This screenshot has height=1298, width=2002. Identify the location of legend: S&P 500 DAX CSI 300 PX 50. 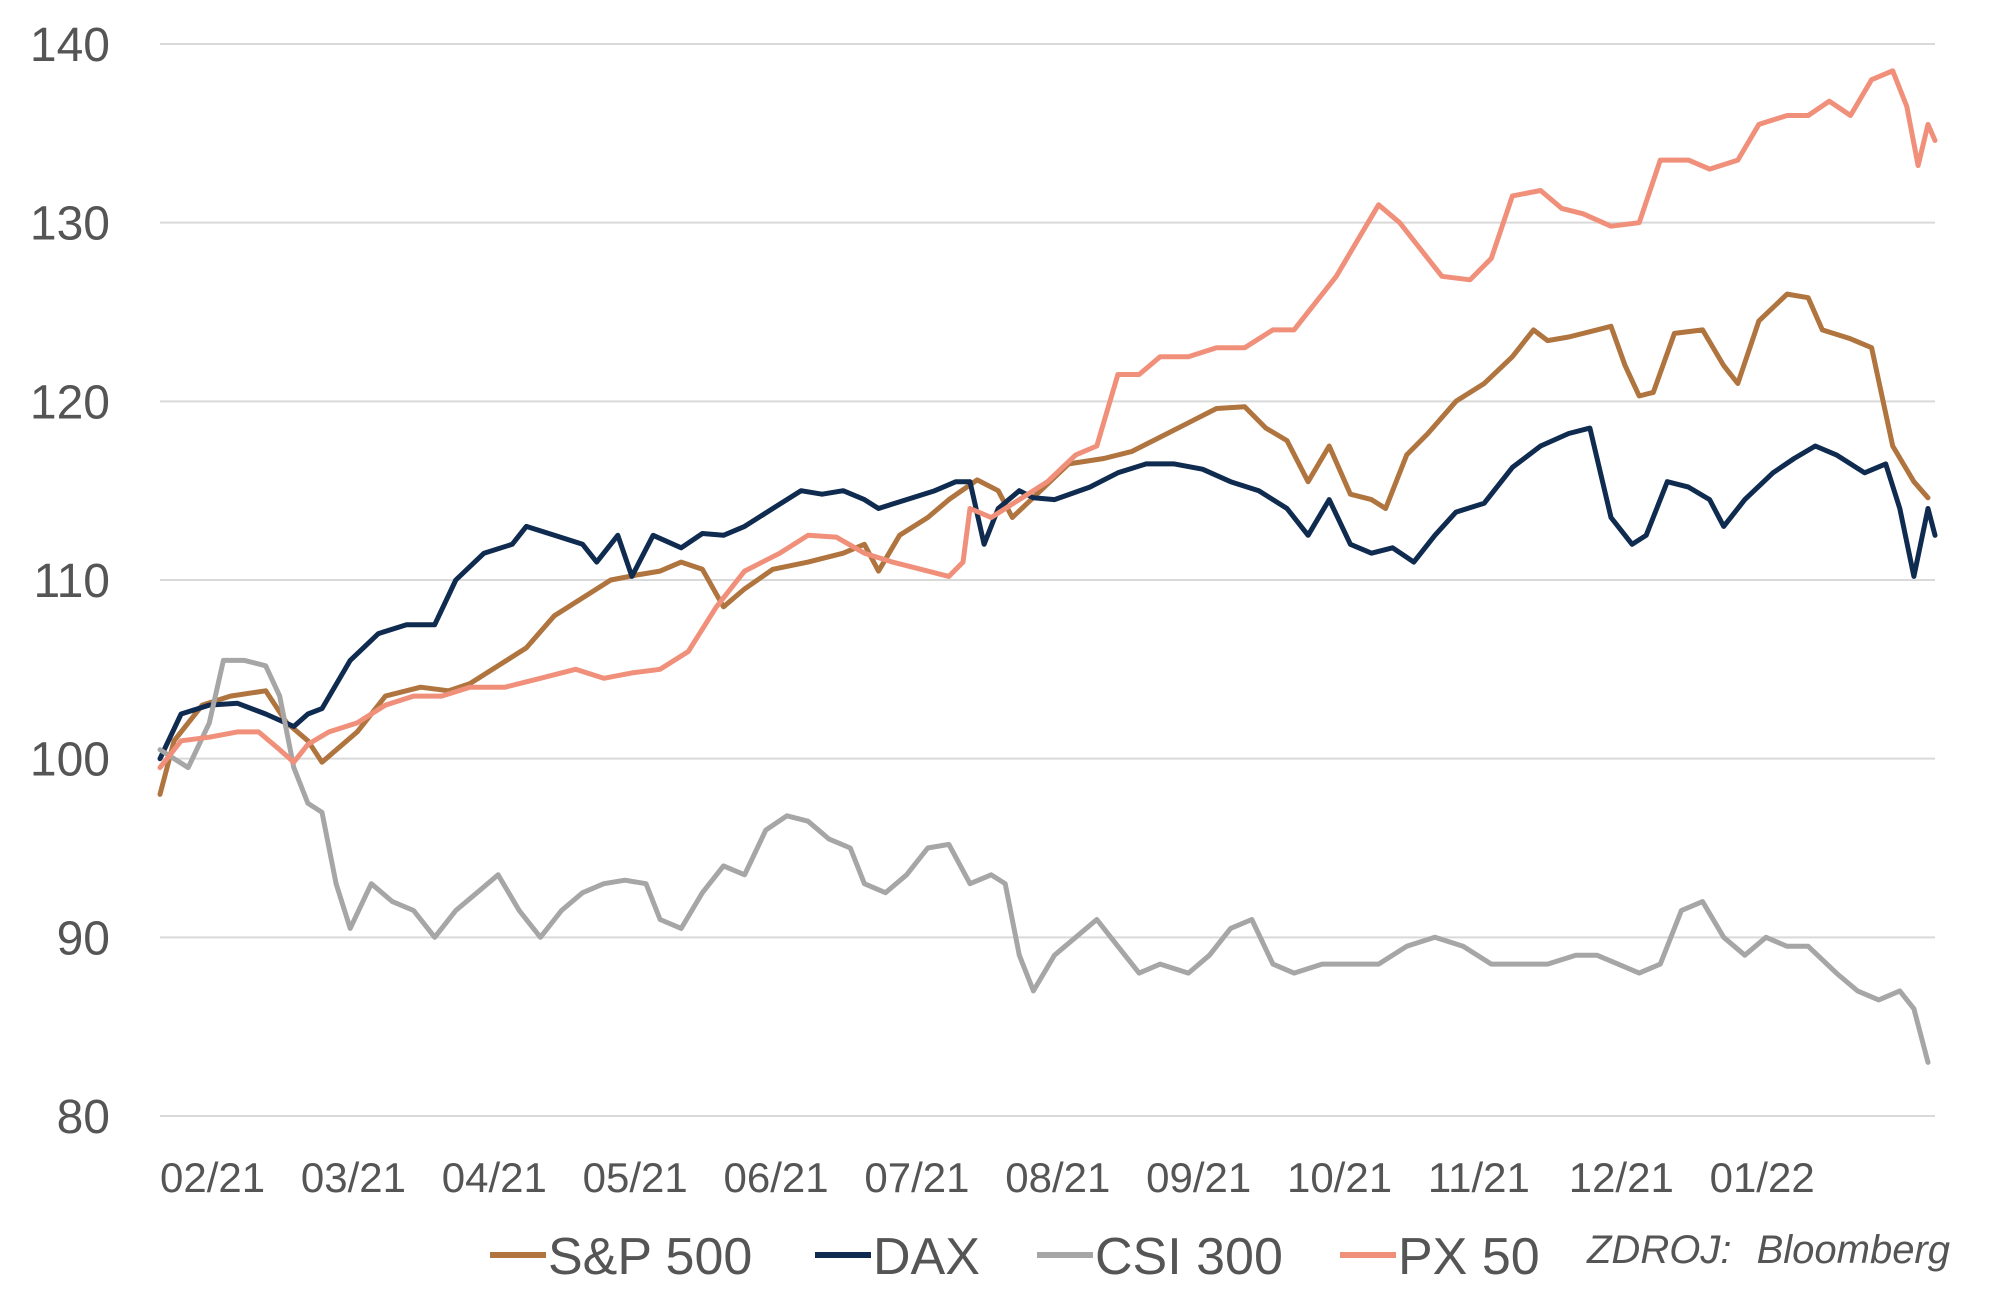
(1015, 1257).